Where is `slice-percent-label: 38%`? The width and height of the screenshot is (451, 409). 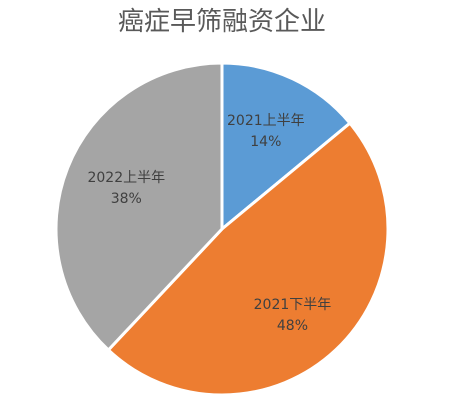 slice-percent-label: 38% is located at coordinates (126, 199).